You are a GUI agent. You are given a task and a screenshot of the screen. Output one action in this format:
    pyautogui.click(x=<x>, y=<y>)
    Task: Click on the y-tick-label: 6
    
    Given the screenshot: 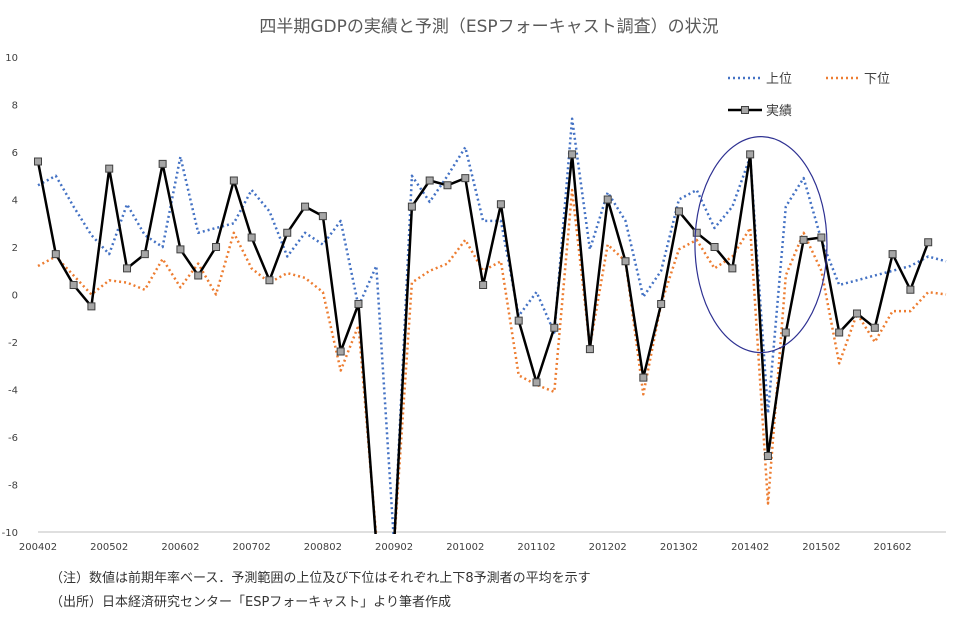 What is the action you would take?
    pyautogui.click(x=15, y=153)
    